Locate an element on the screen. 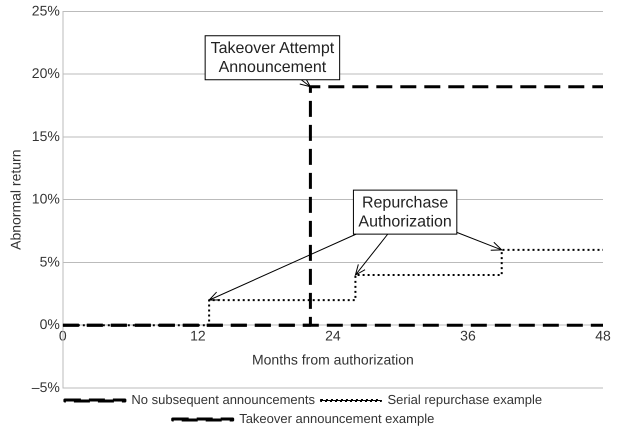 This screenshot has height=436, width=617. y-tick-label: 25% is located at coordinates (46, 10).